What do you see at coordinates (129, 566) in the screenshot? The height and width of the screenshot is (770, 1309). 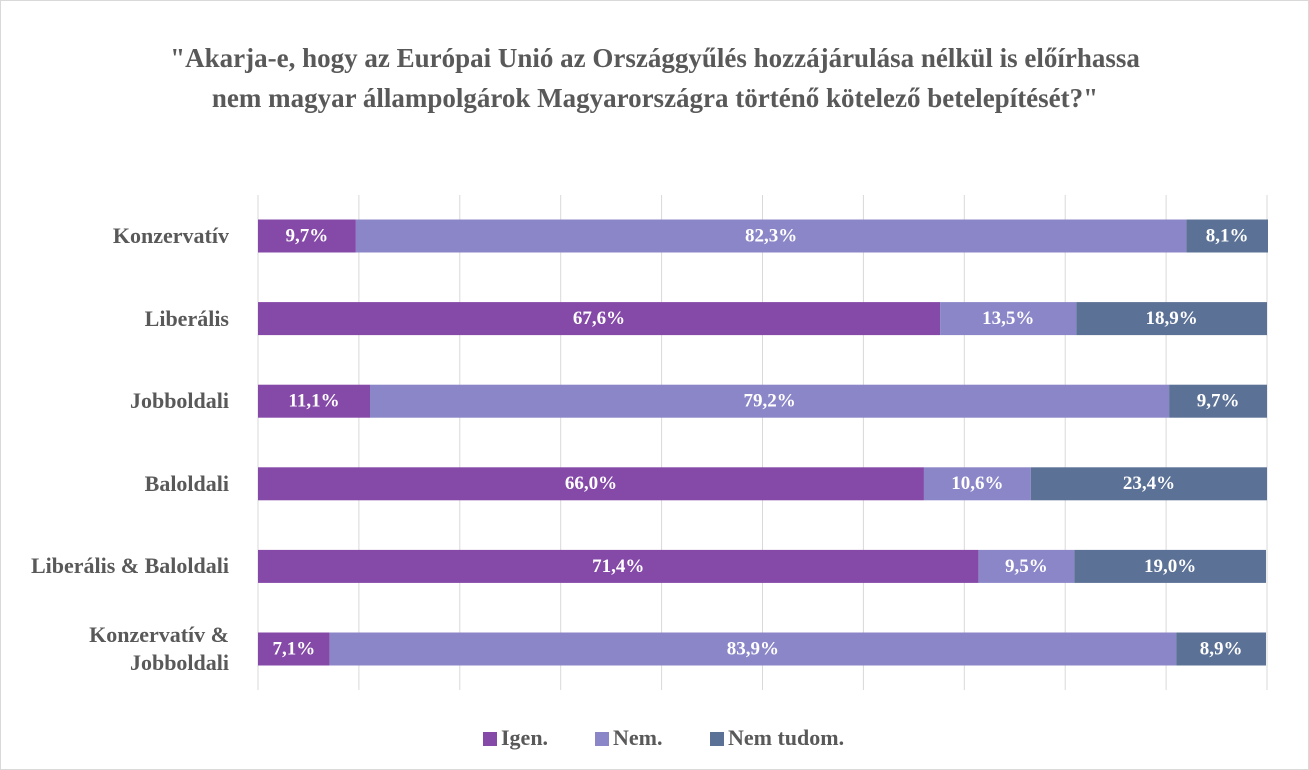 I see `y-tick-label: Liberális & Baloldali` at bounding box center [129, 566].